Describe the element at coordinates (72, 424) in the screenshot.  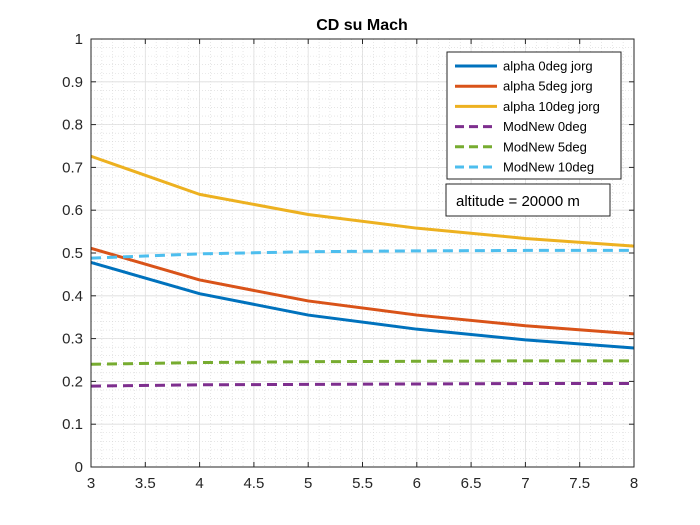
I see `y-tick-label: 0.1` at that location.